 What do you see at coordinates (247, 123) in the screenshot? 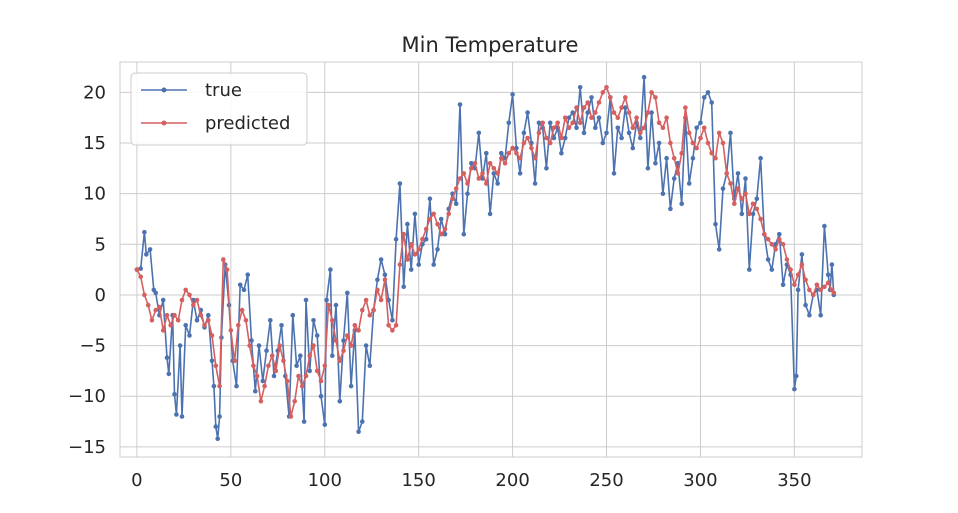
I see `legend-label: predicted` at bounding box center [247, 123].